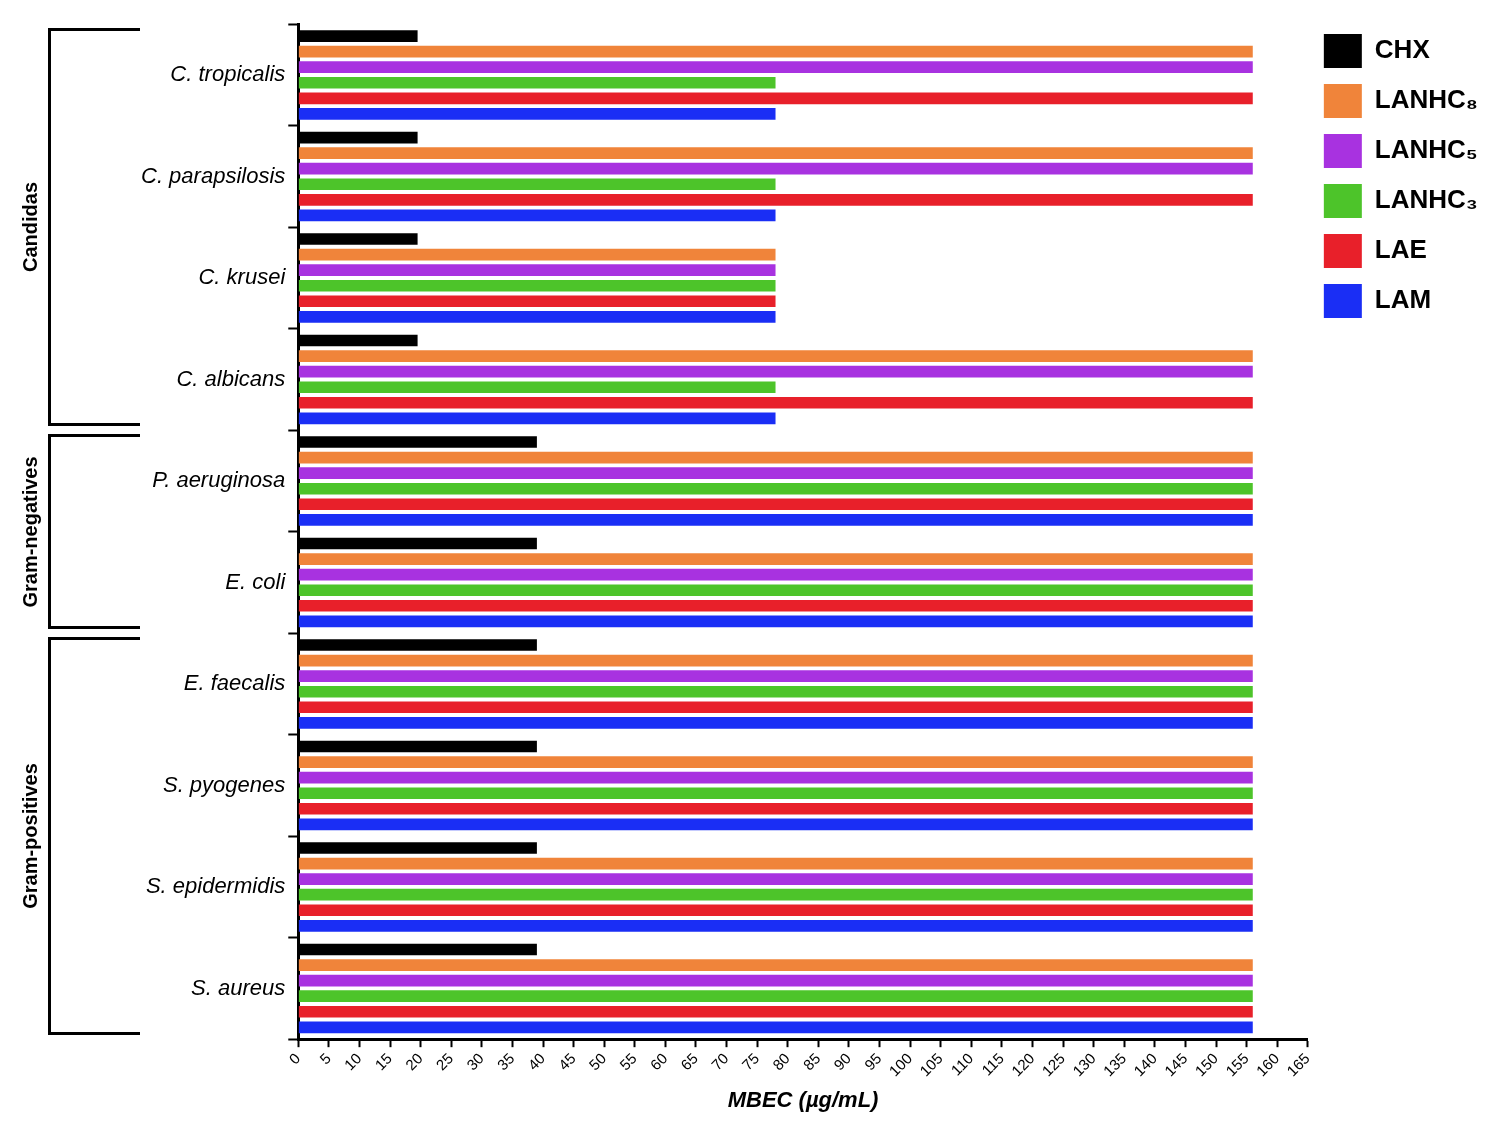 The height and width of the screenshot is (1123, 1499). Describe the element at coordinates (444, 1061) in the screenshot. I see `x-tick-label: 25` at that location.